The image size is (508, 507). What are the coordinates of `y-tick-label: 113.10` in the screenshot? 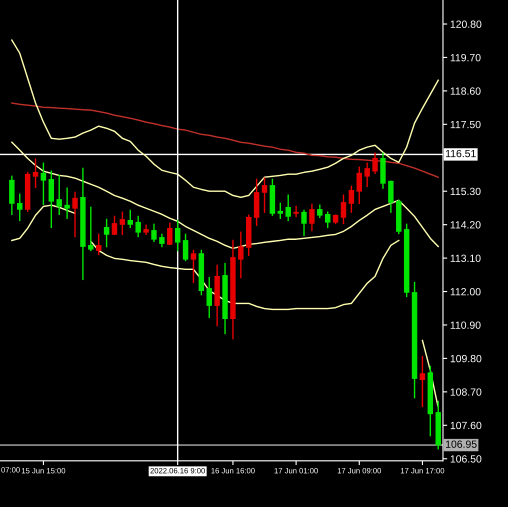 It's located at (465, 258).